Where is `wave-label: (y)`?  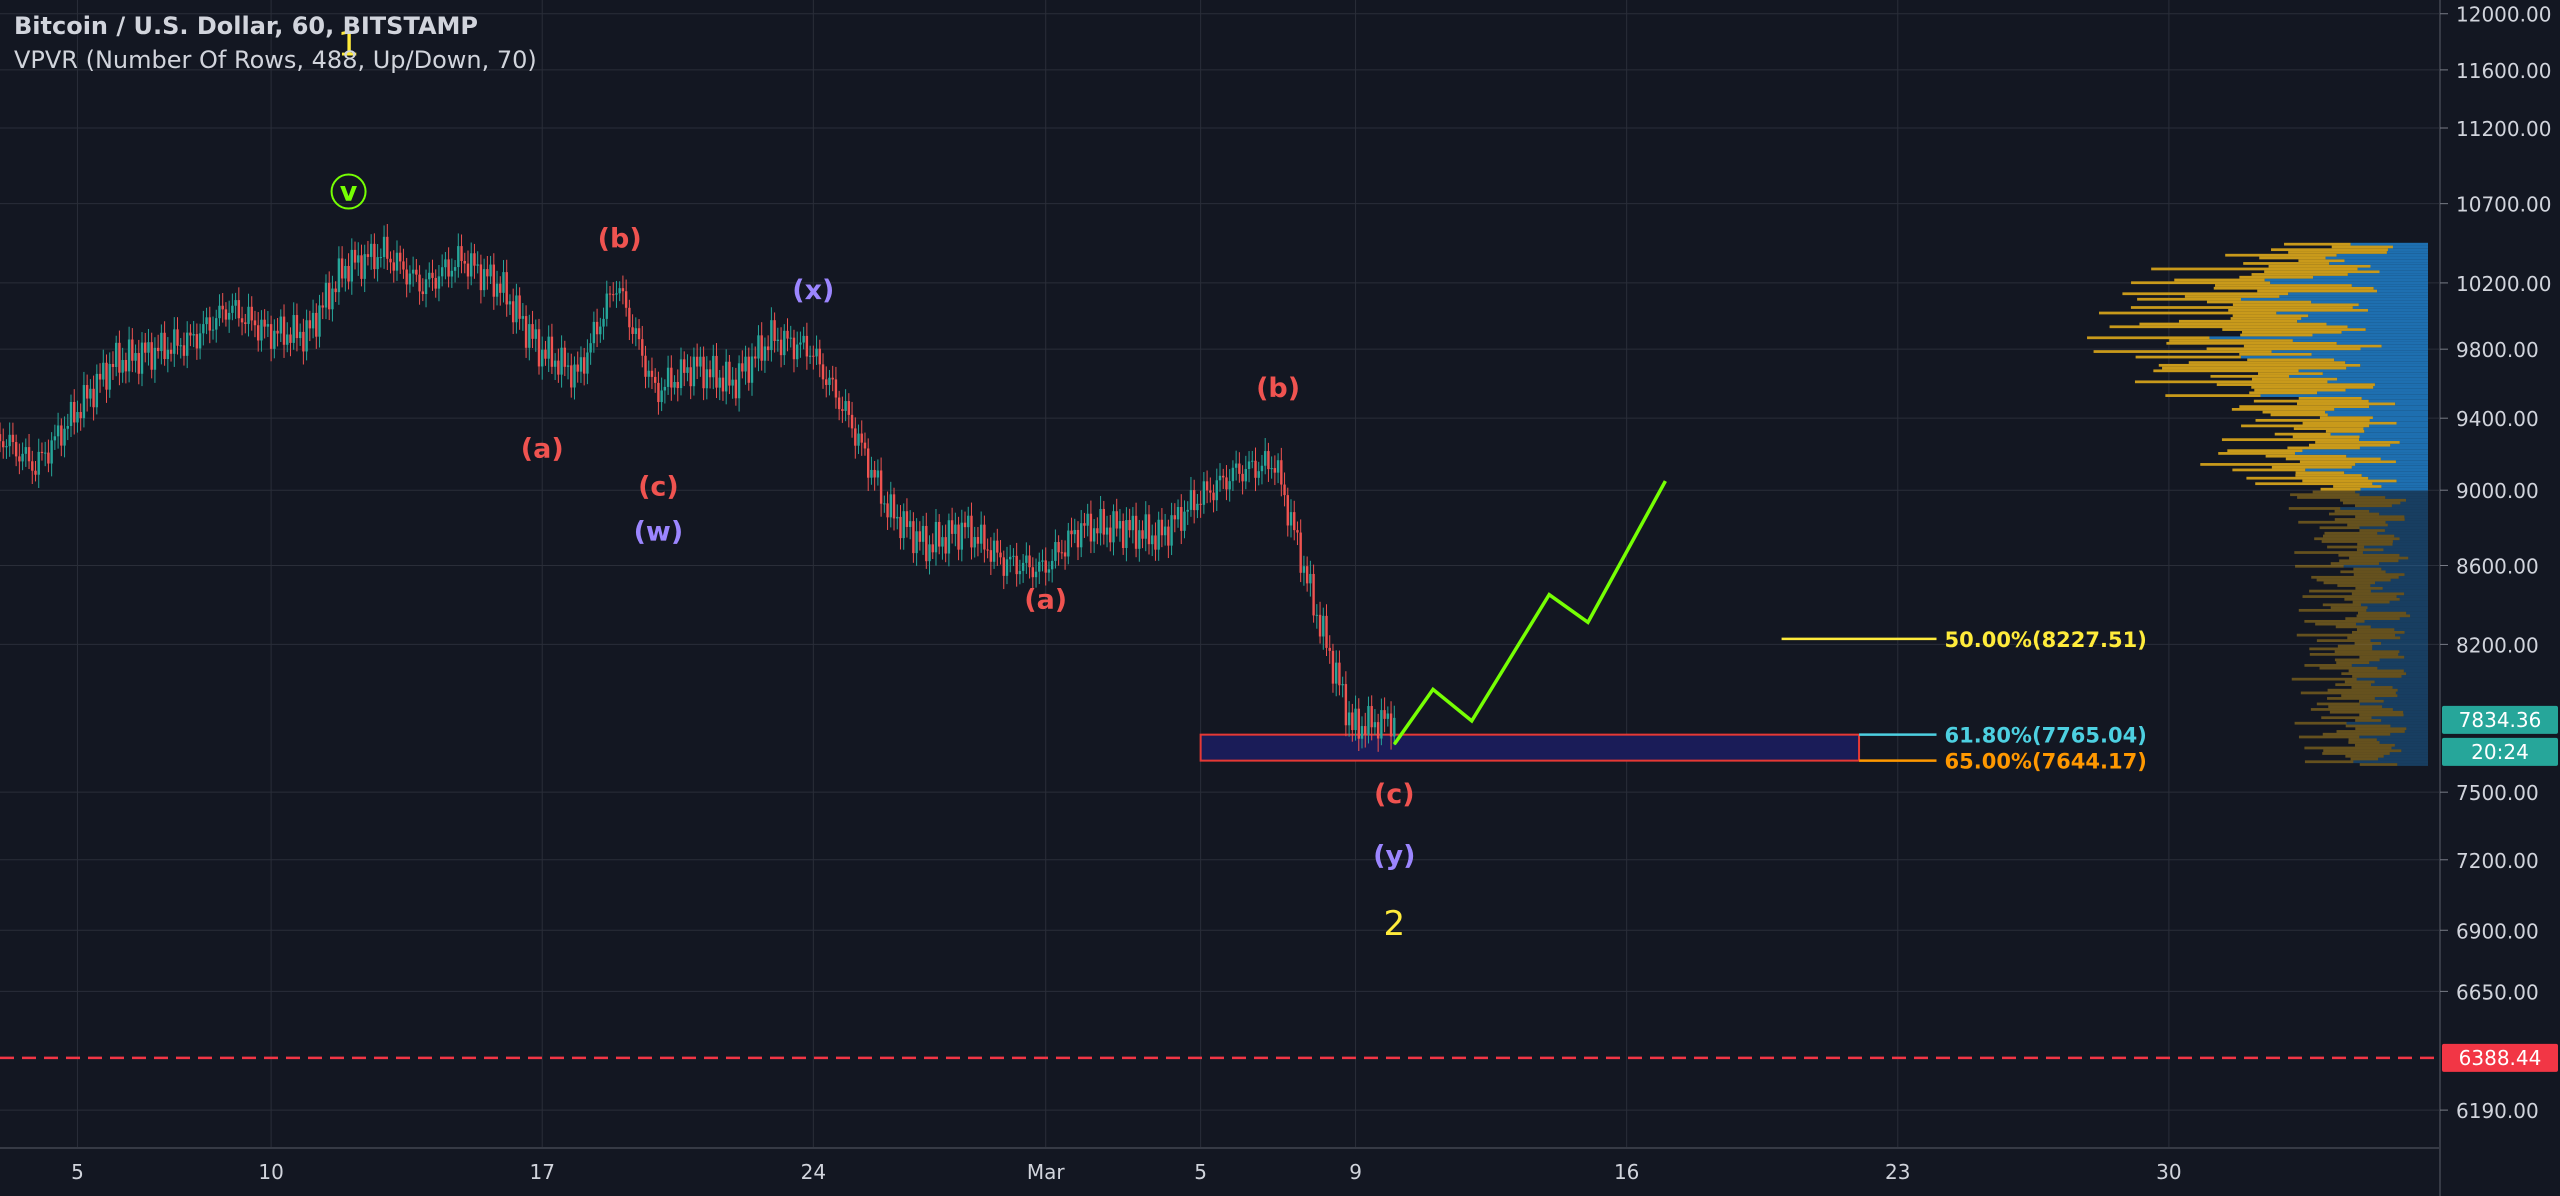
wave-label: (y) is located at coordinates (1394, 855).